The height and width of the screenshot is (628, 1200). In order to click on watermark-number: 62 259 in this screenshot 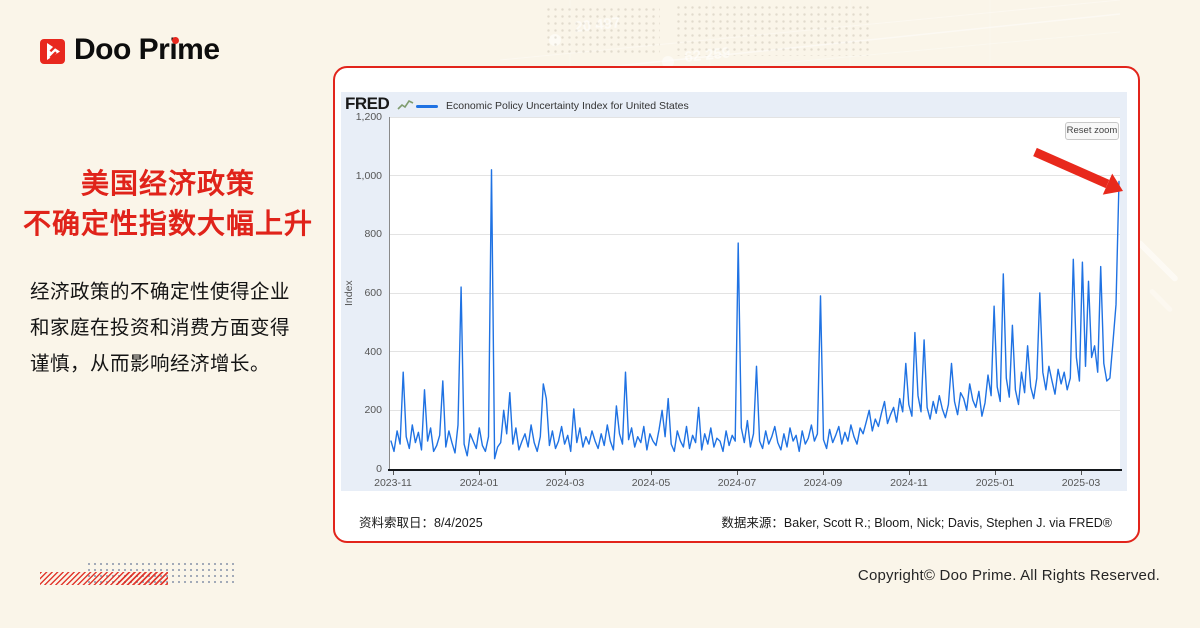, I will do `click(707, 55)`.